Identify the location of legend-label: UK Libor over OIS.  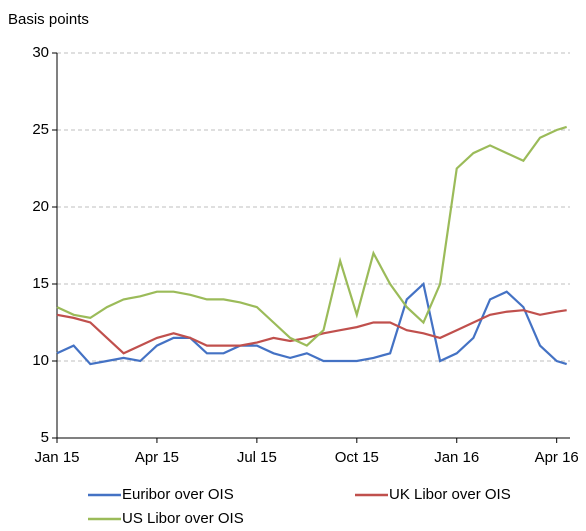
(450, 494).